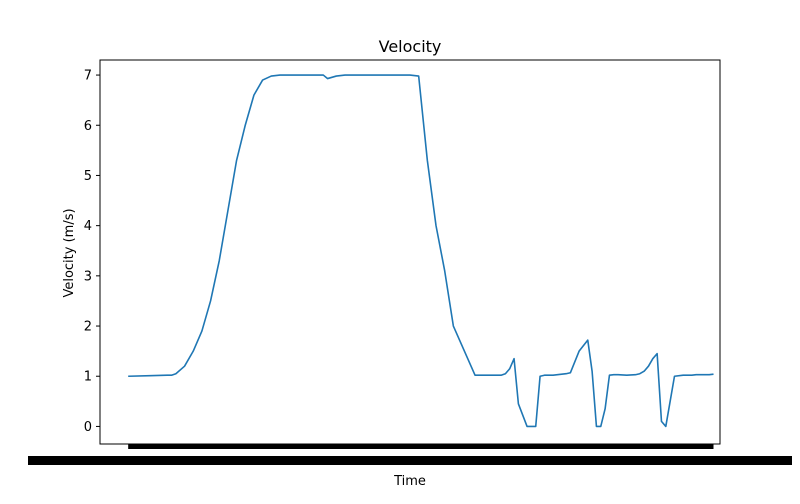 The height and width of the screenshot is (504, 800). I want to click on y-tick-label-7: 7, so click(88, 76).